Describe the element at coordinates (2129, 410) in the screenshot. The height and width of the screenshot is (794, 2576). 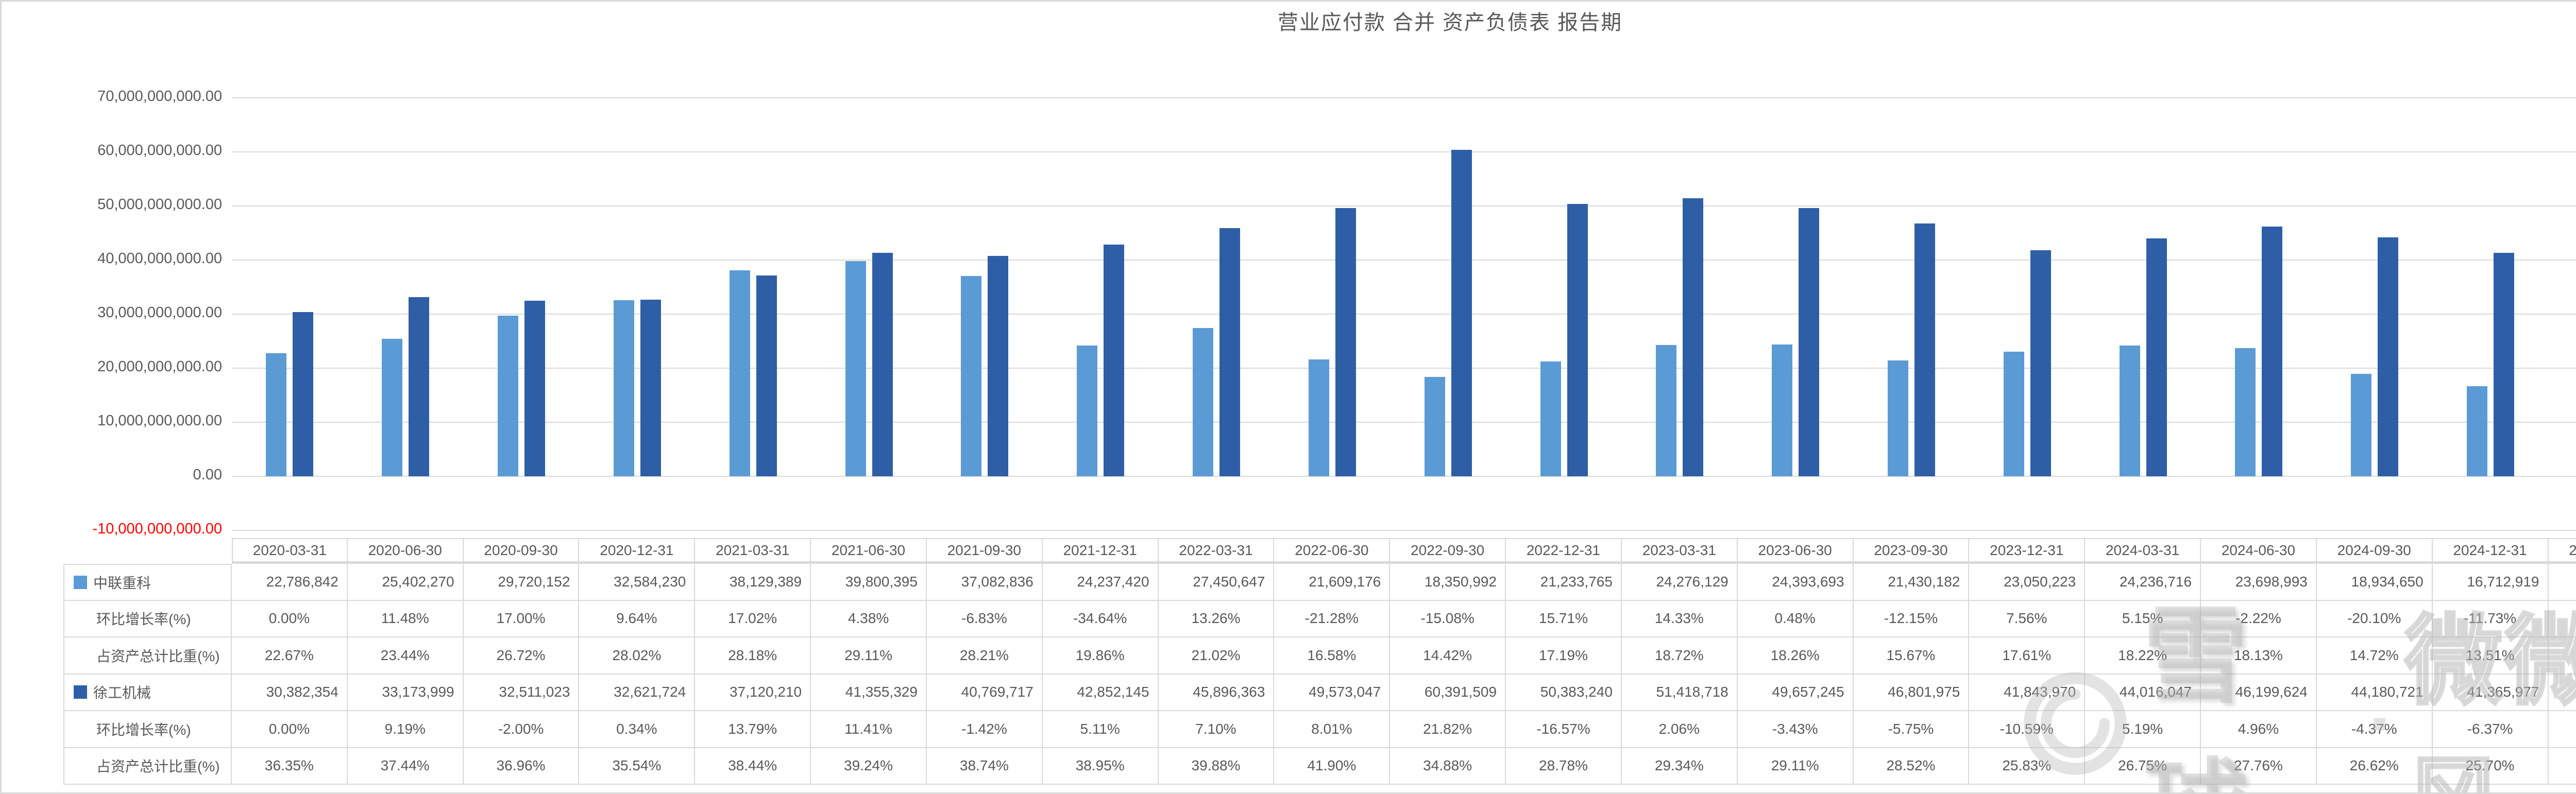
I see `bar-中联重科-2024-03-31` at that location.